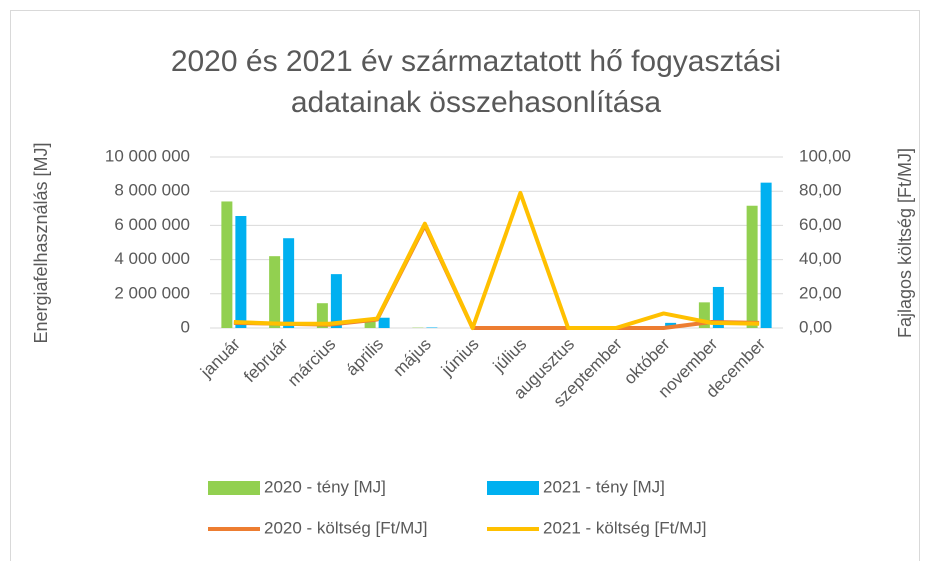 This screenshot has width=931, height=561. Describe the element at coordinates (147, 155) in the screenshot. I see `y-tick-label: 10 000 000` at that location.